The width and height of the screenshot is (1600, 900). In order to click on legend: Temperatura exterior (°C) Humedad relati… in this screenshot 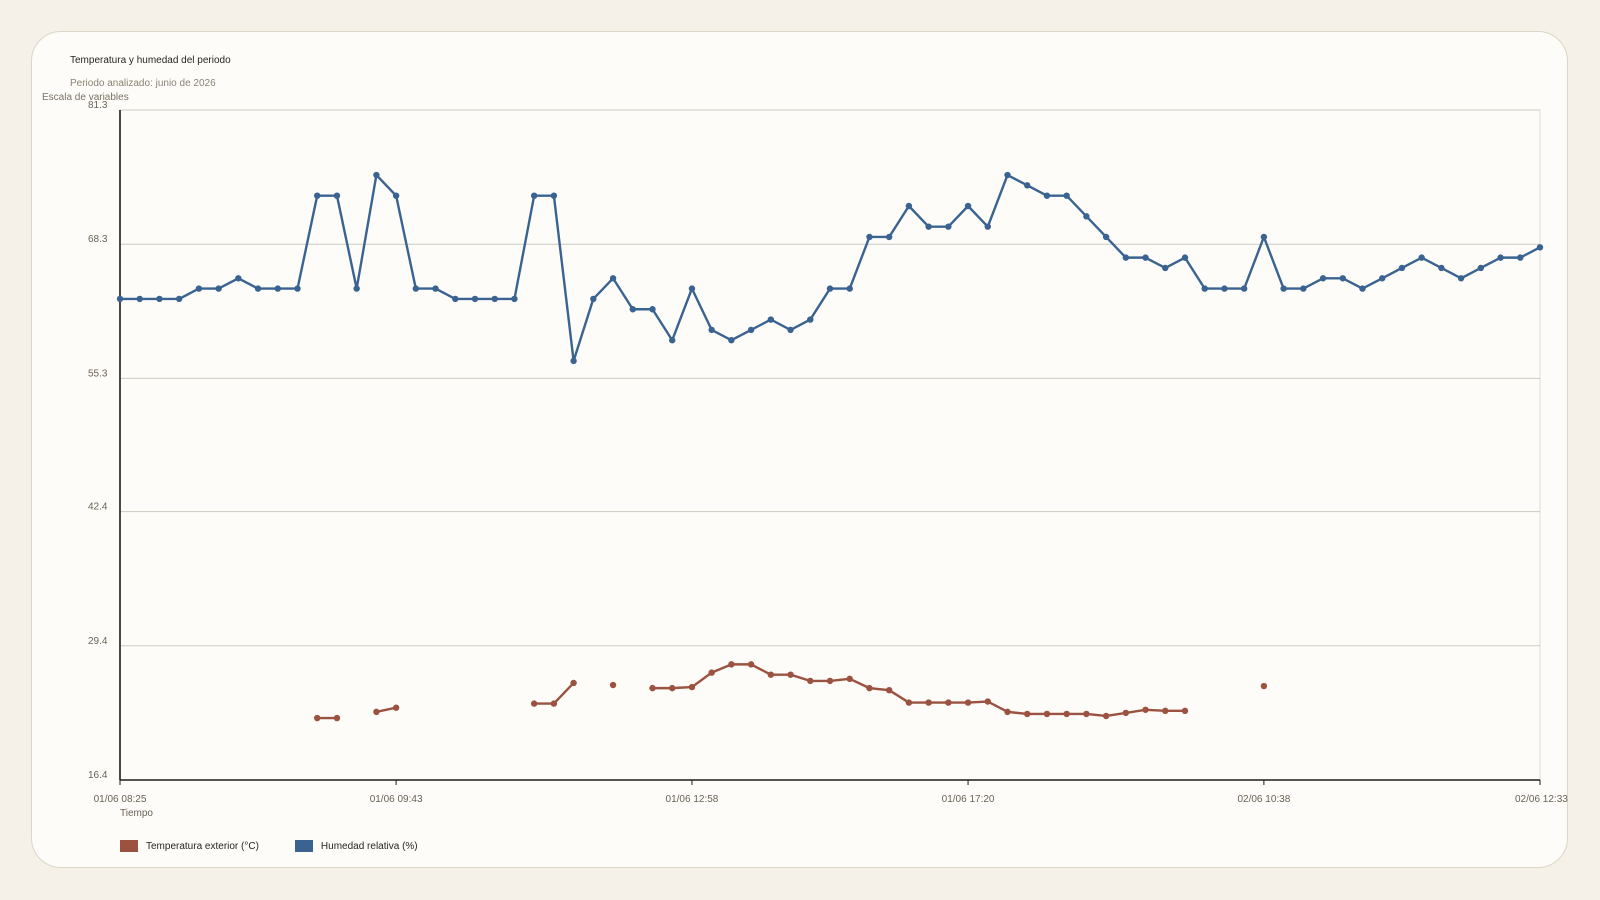, I will do `click(269, 846)`.